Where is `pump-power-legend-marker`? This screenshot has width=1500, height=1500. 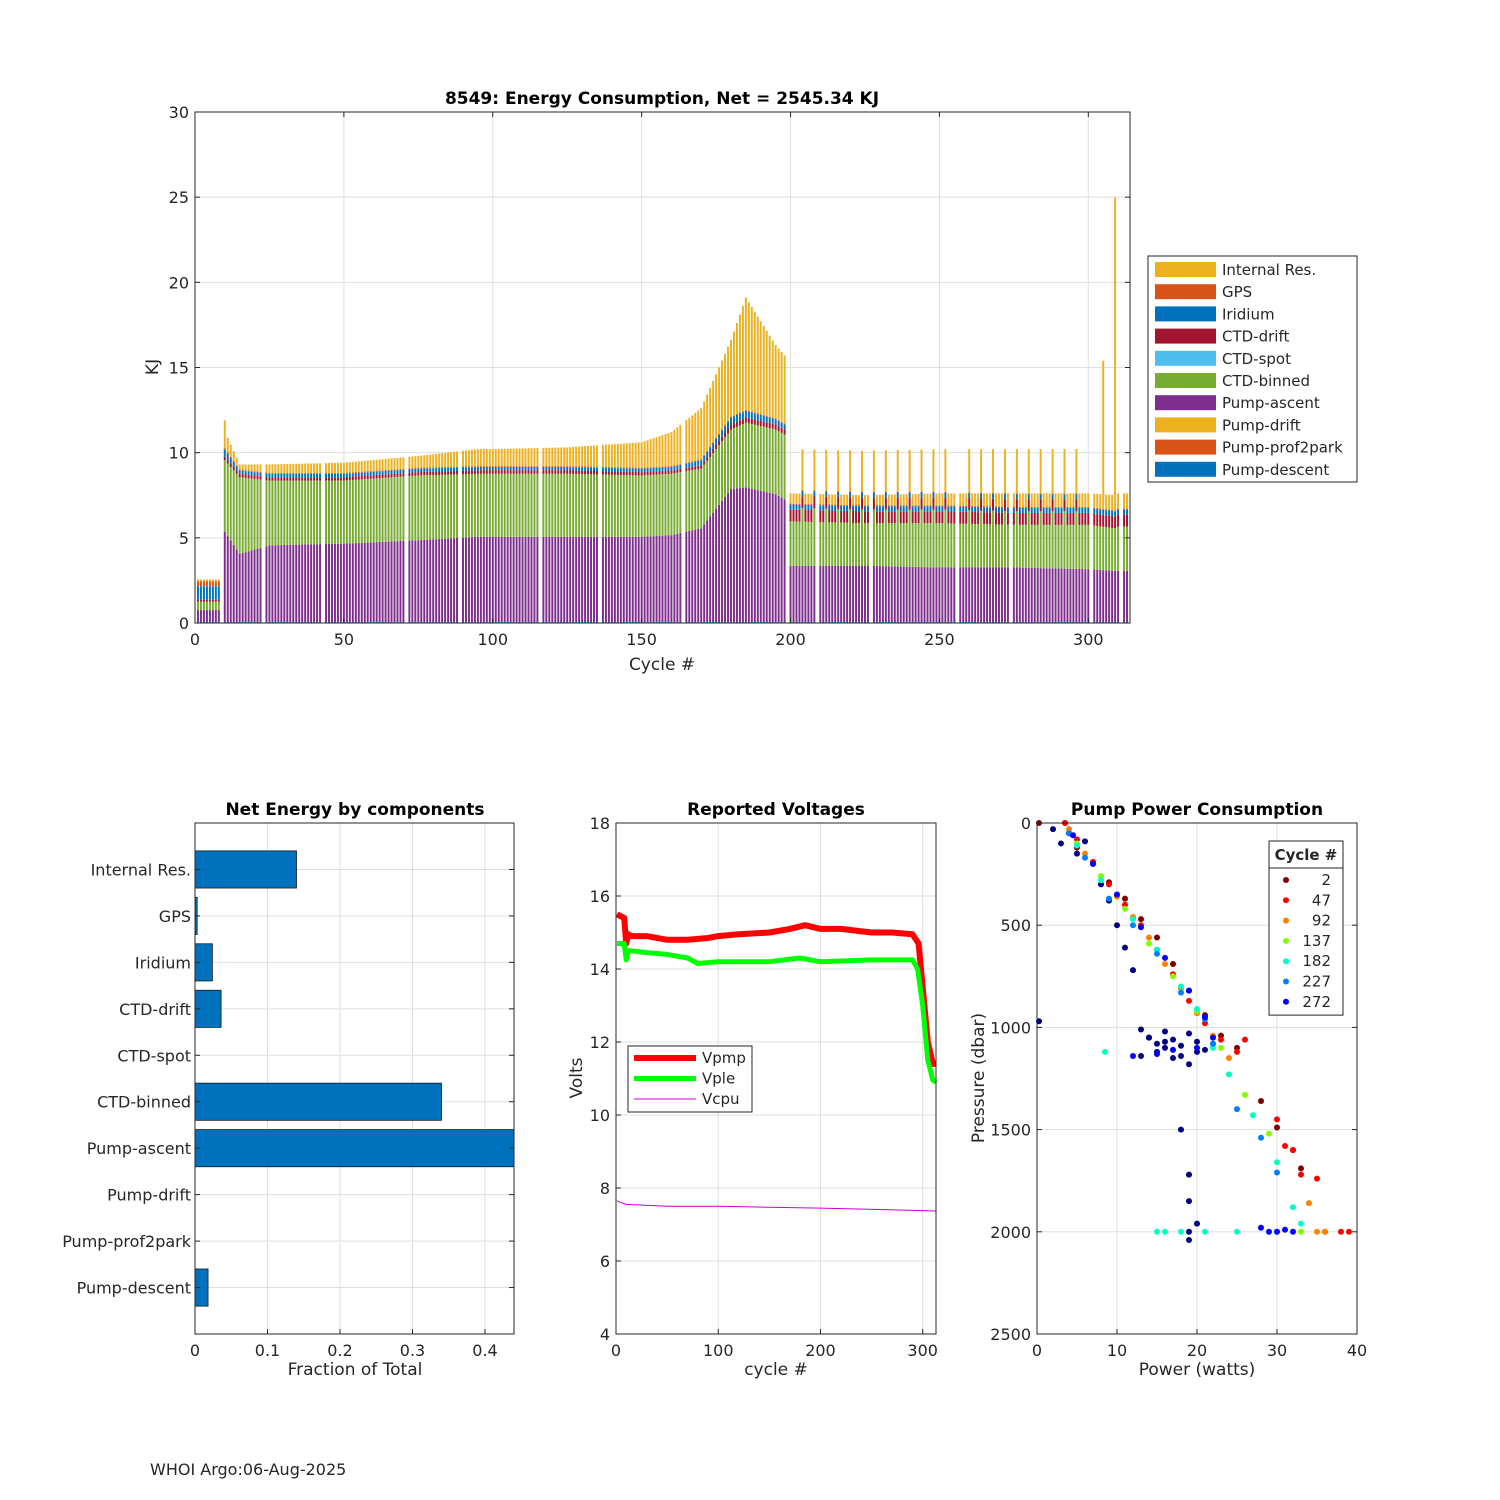 pump-power-legend-marker is located at coordinates (1286, 981).